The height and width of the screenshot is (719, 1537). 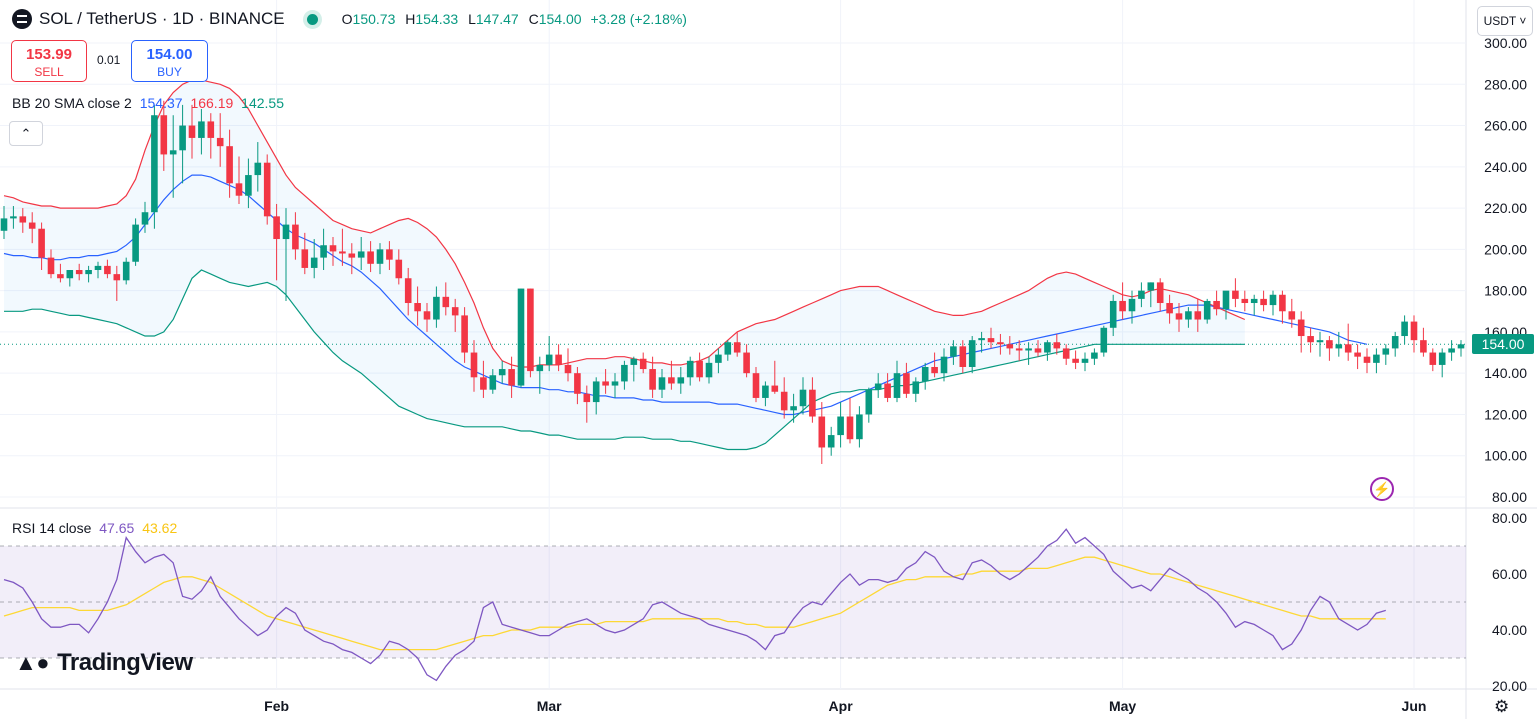 What do you see at coordinates (148, 103) in the screenshot?
I see `bollinger-legend: BB 20 SMA close 2 154.37 166.19 142.55` at bounding box center [148, 103].